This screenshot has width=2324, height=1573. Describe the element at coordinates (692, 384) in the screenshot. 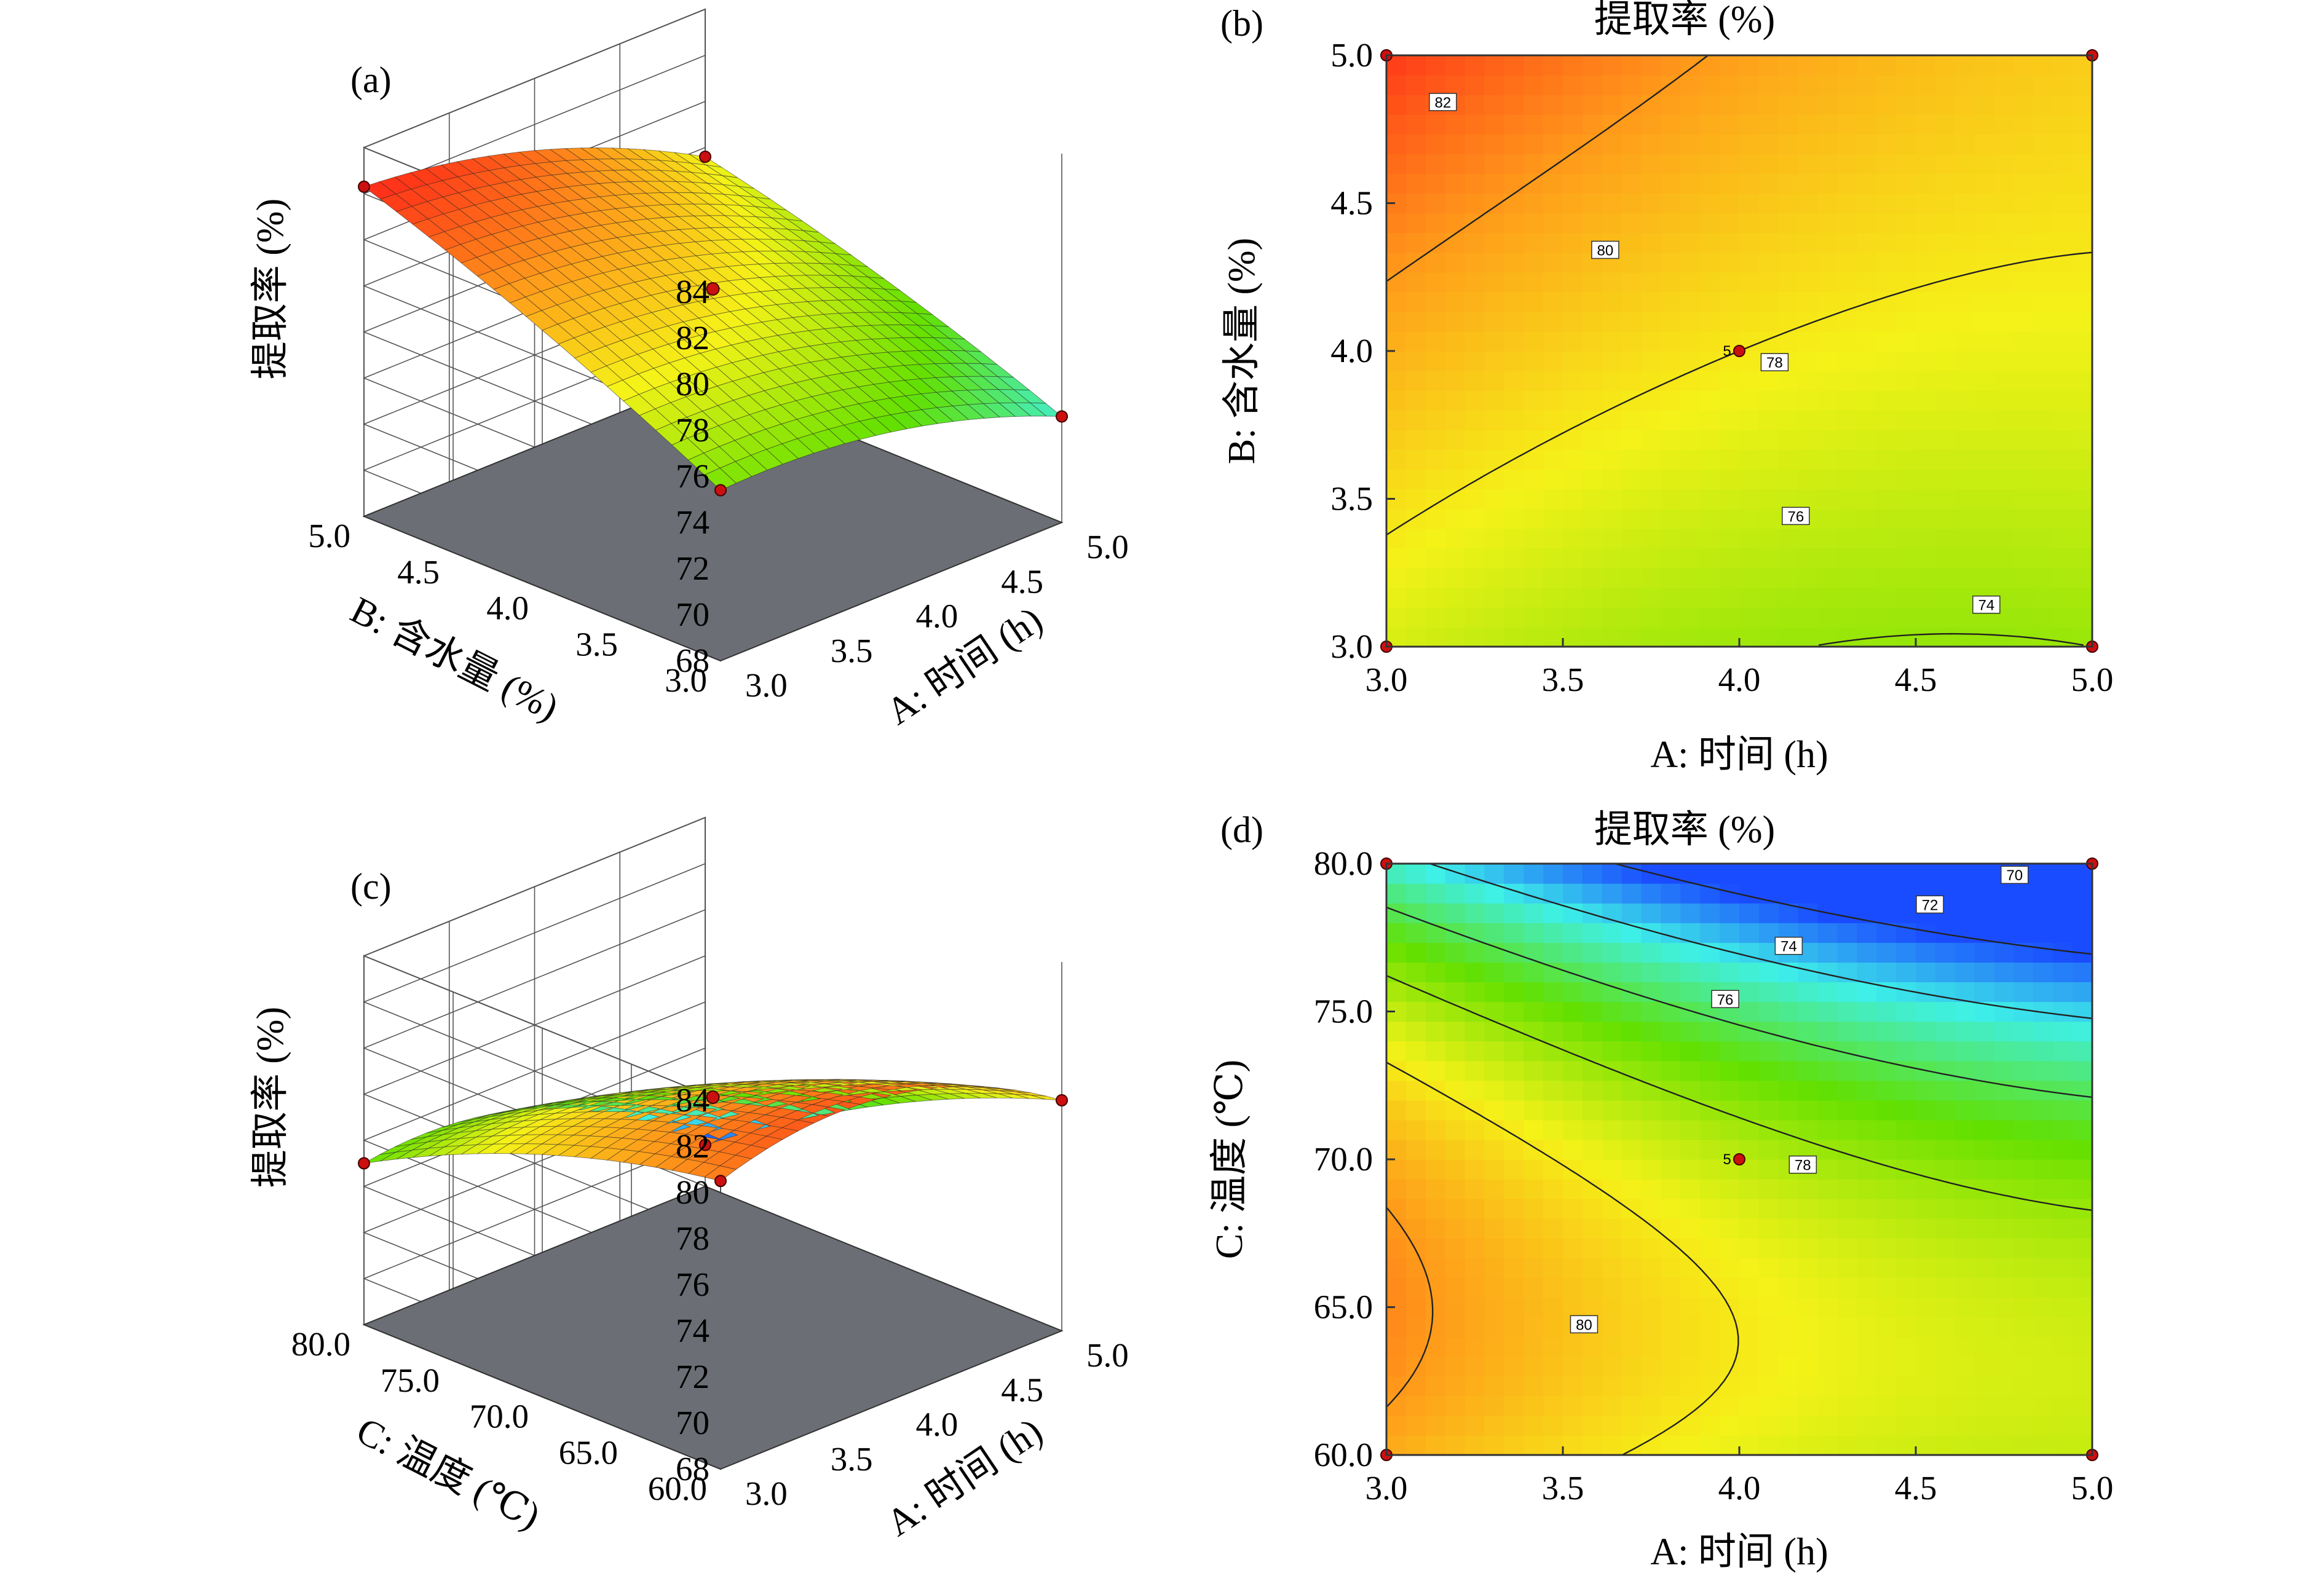

I see `z-tick-label: 80` at that location.